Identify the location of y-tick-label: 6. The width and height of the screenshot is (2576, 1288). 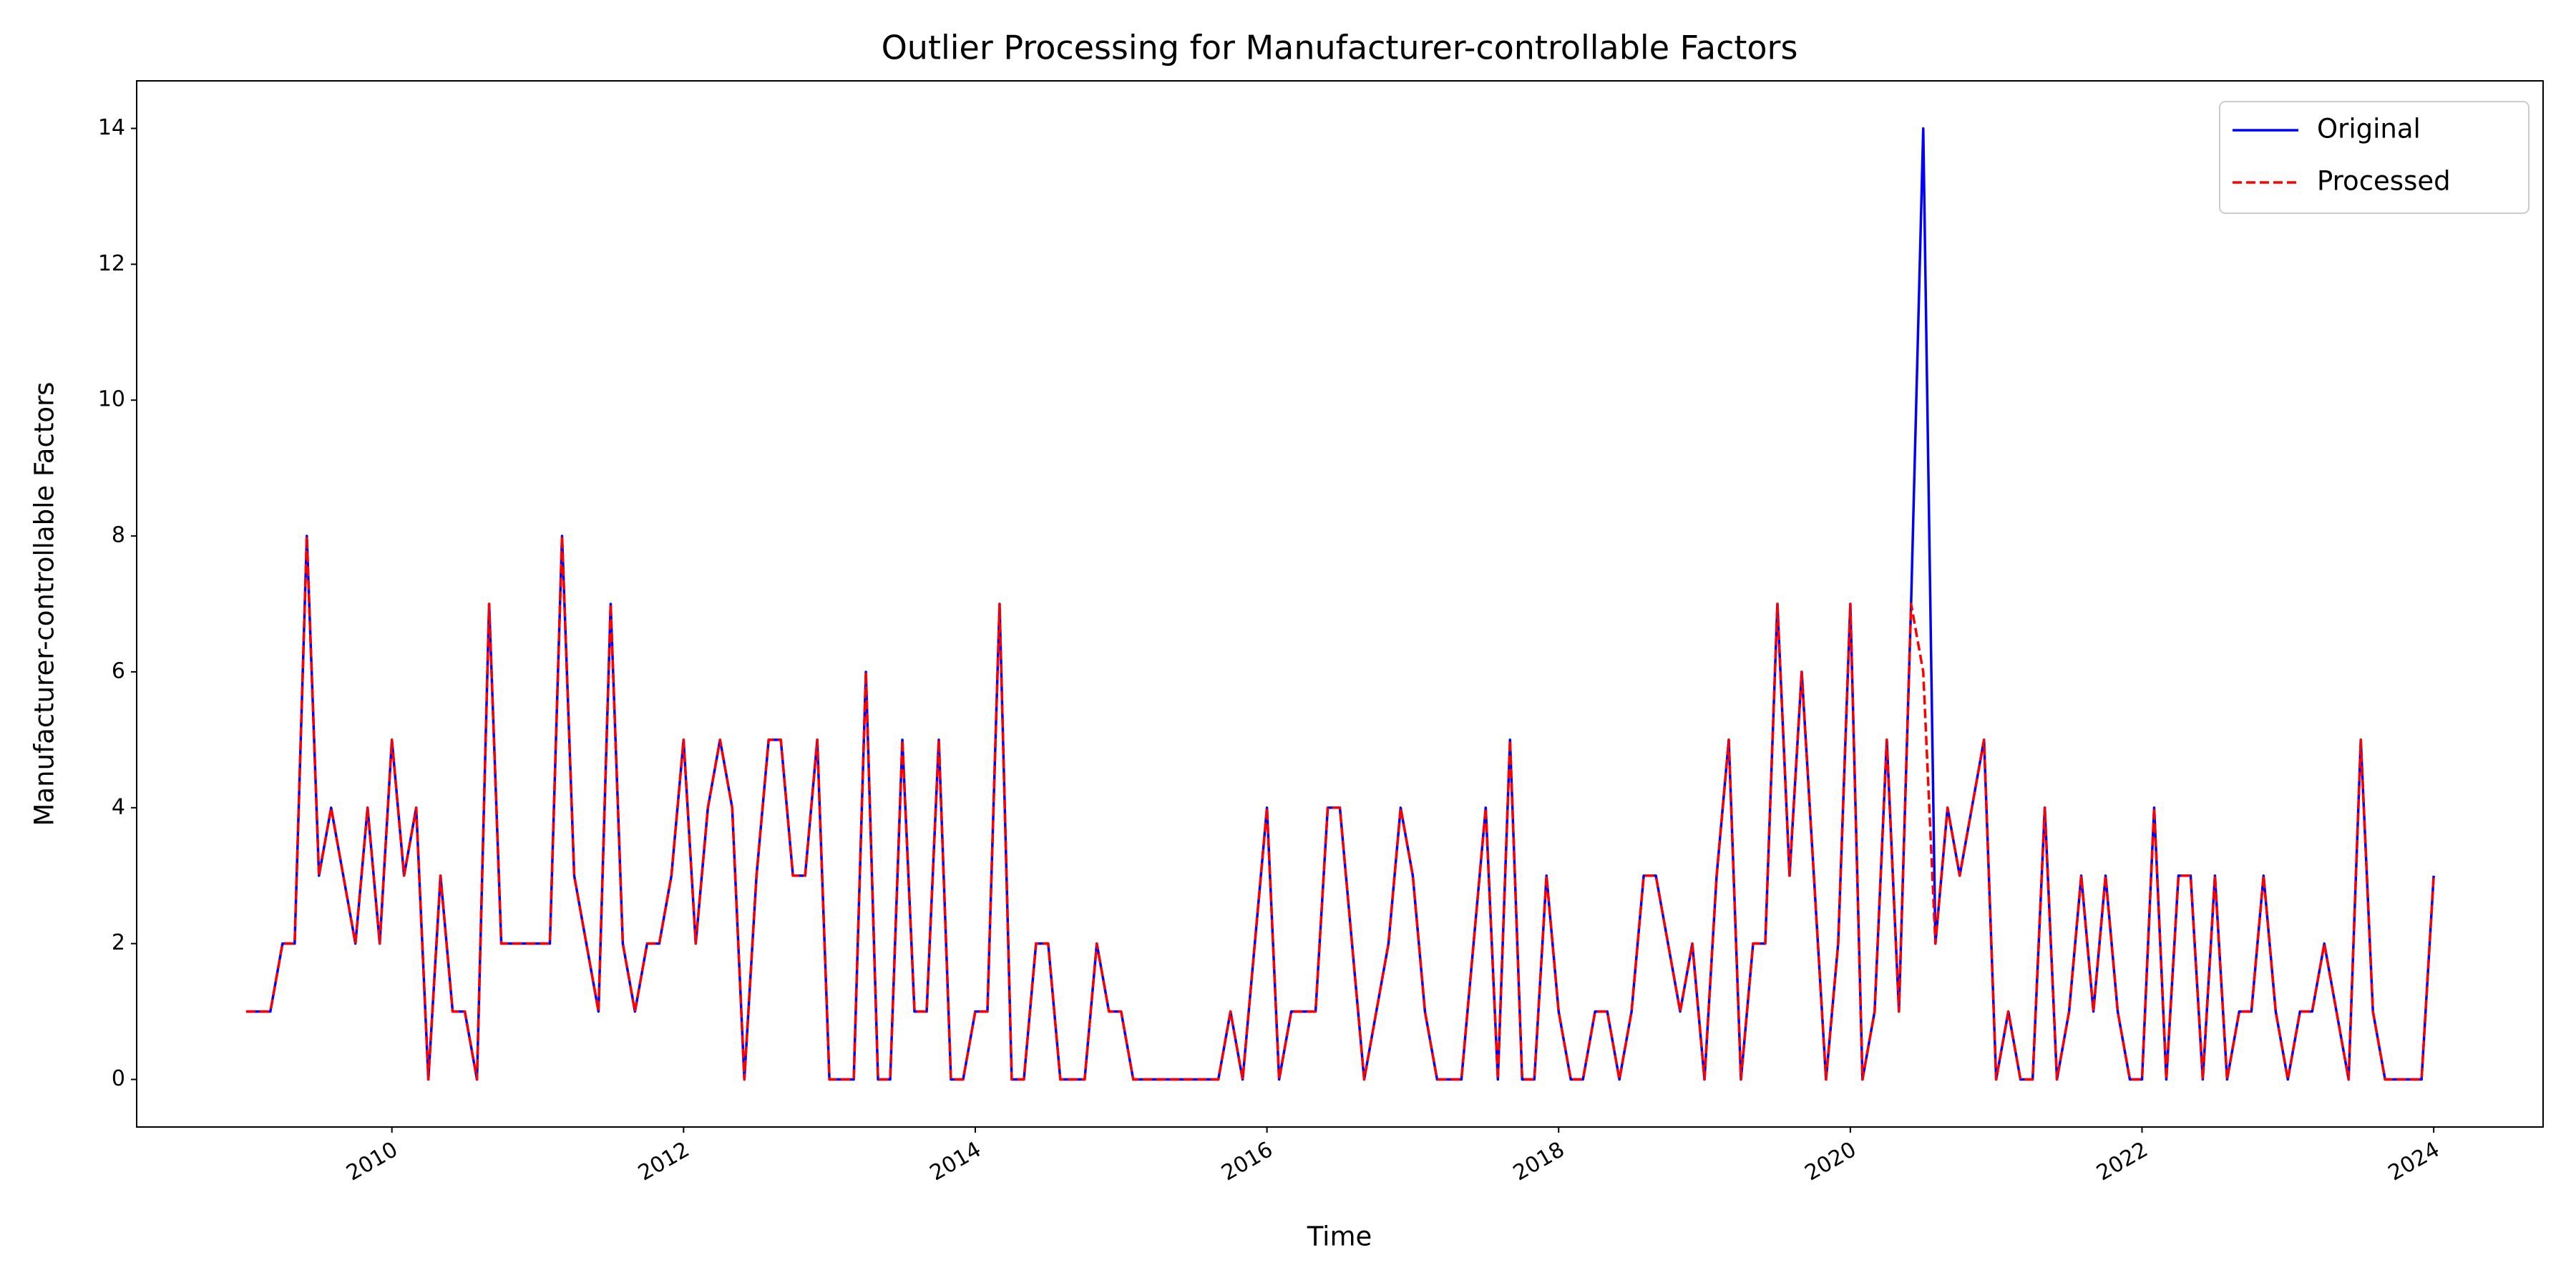
(118, 670).